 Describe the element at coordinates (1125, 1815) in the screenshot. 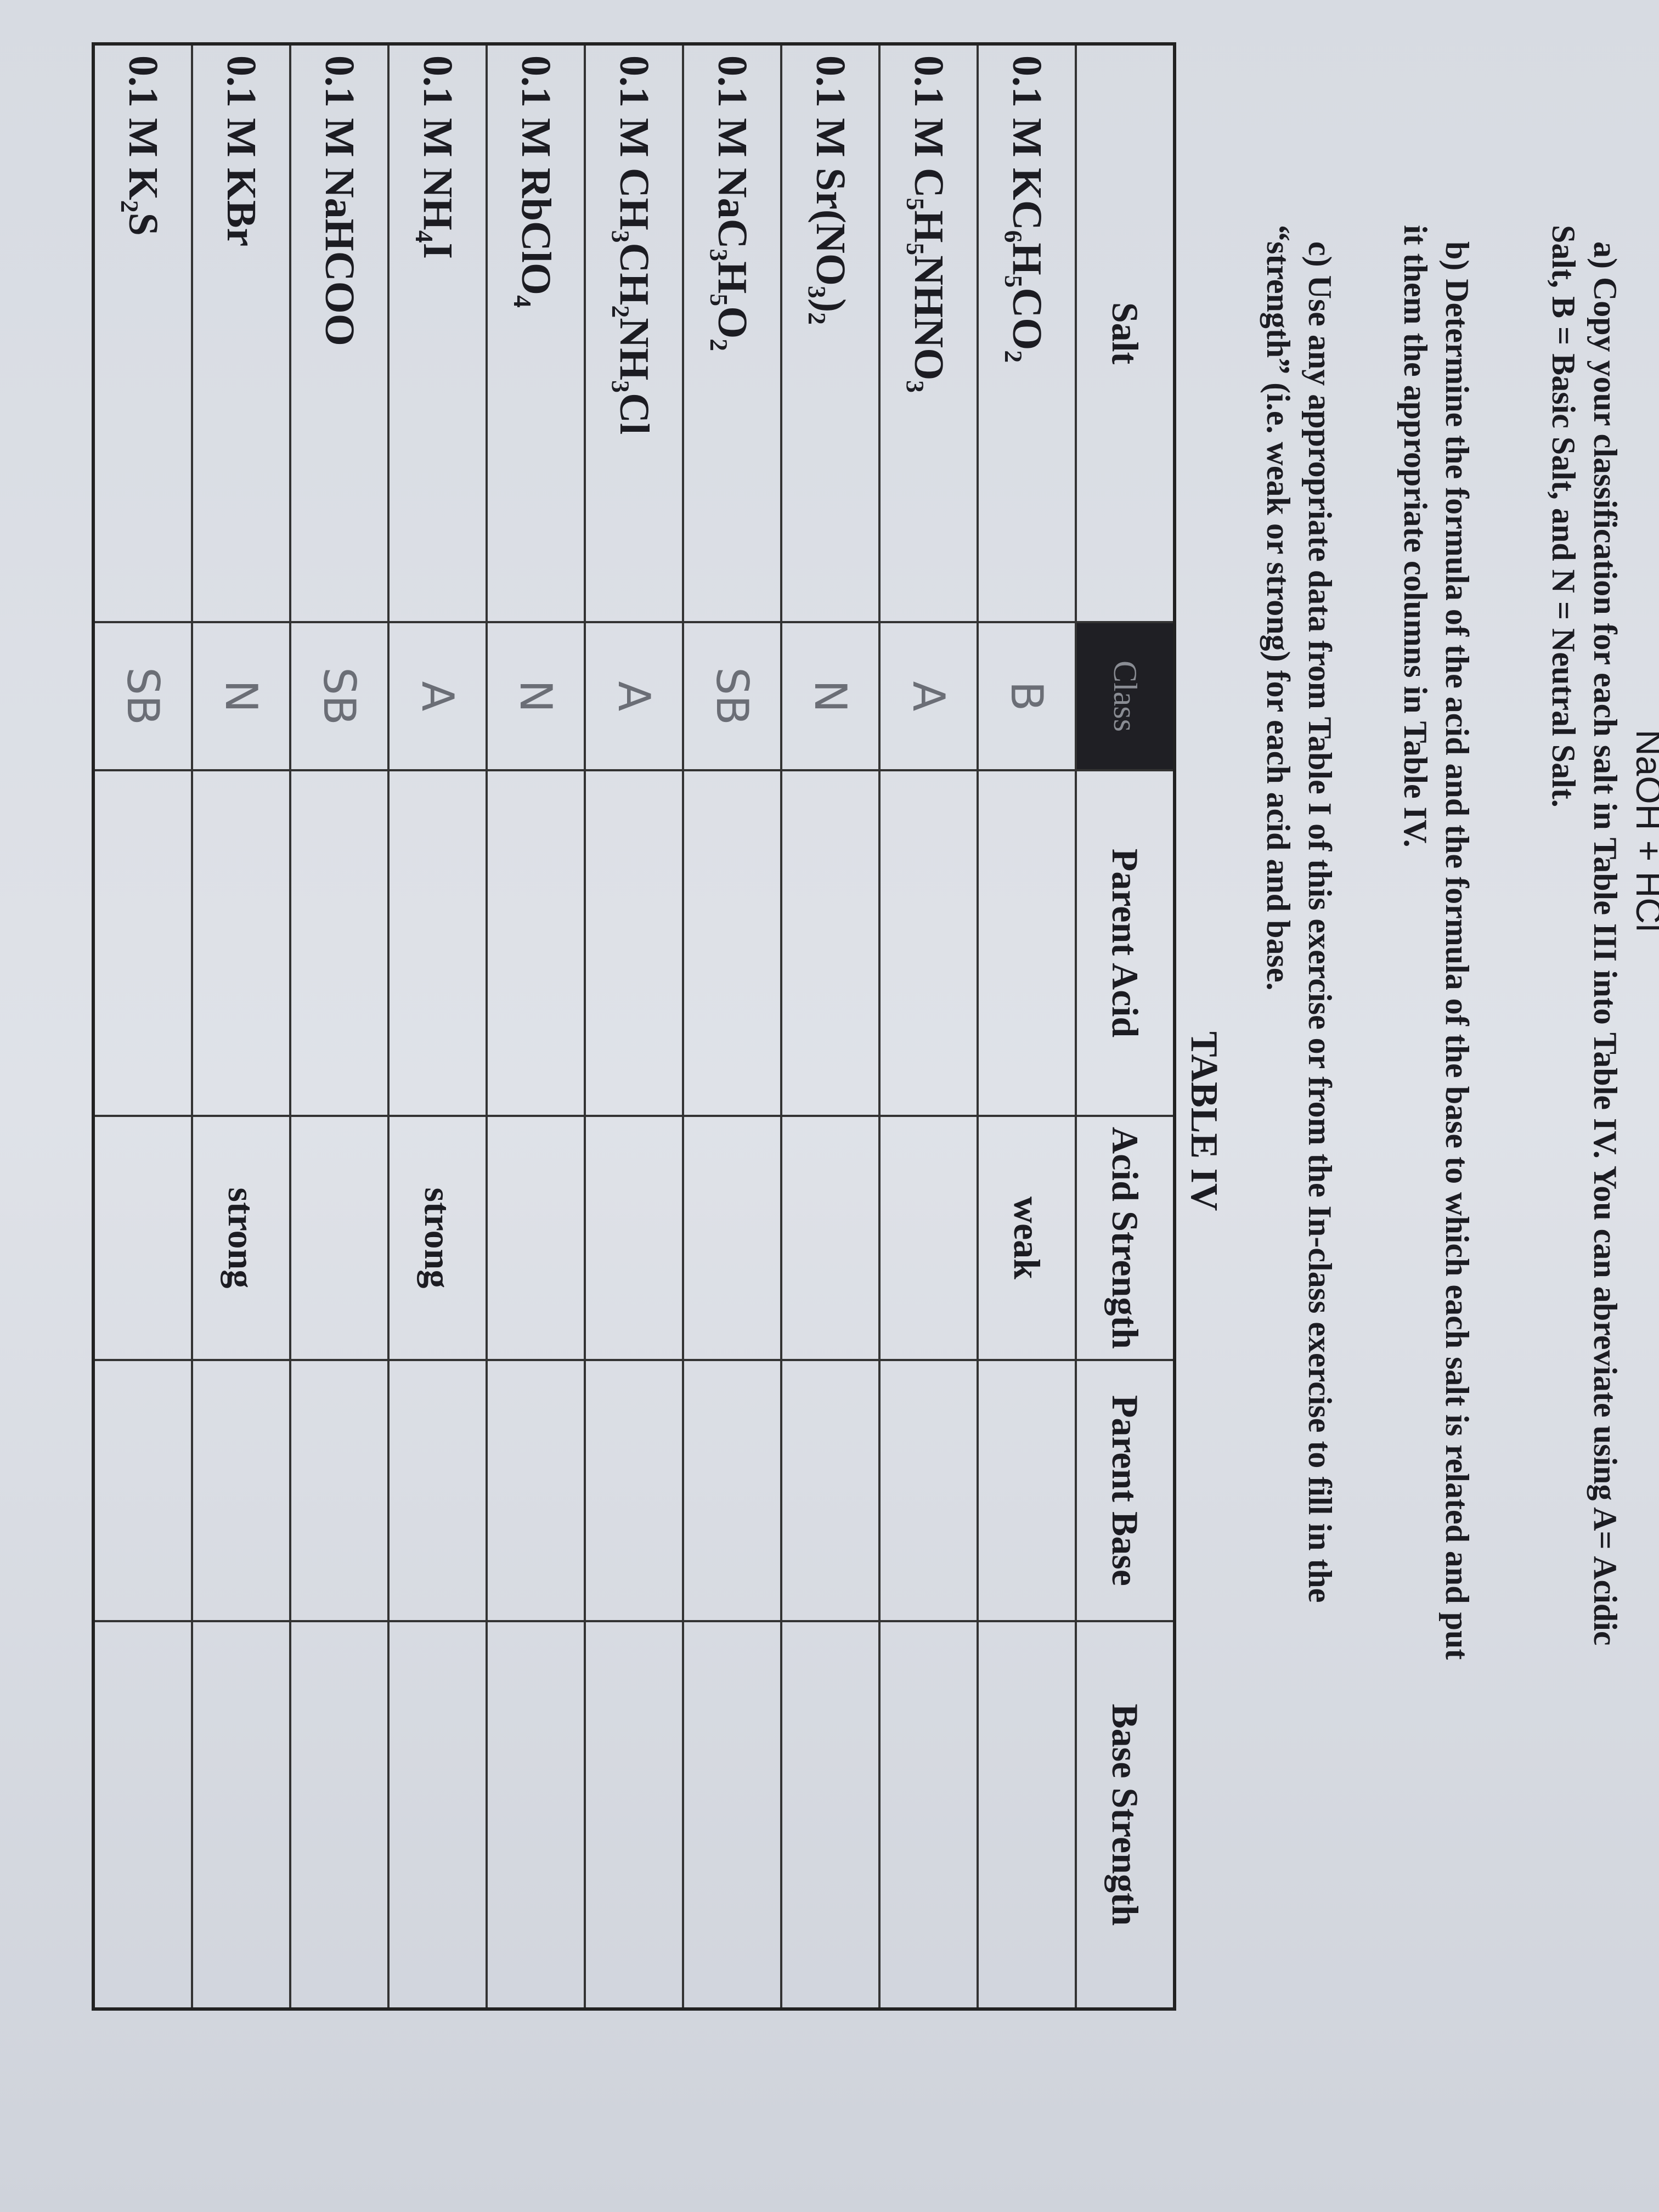

I see `column-header: Base Strength` at that location.